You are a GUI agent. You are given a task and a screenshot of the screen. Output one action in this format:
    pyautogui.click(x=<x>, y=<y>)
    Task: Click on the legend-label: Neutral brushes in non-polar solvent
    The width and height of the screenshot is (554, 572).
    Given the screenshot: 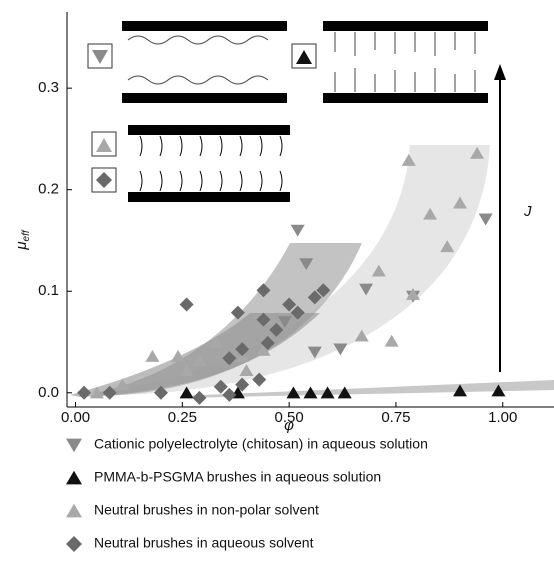 What is the action you would take?
    pyautogui.click(x=206, y=510)
    